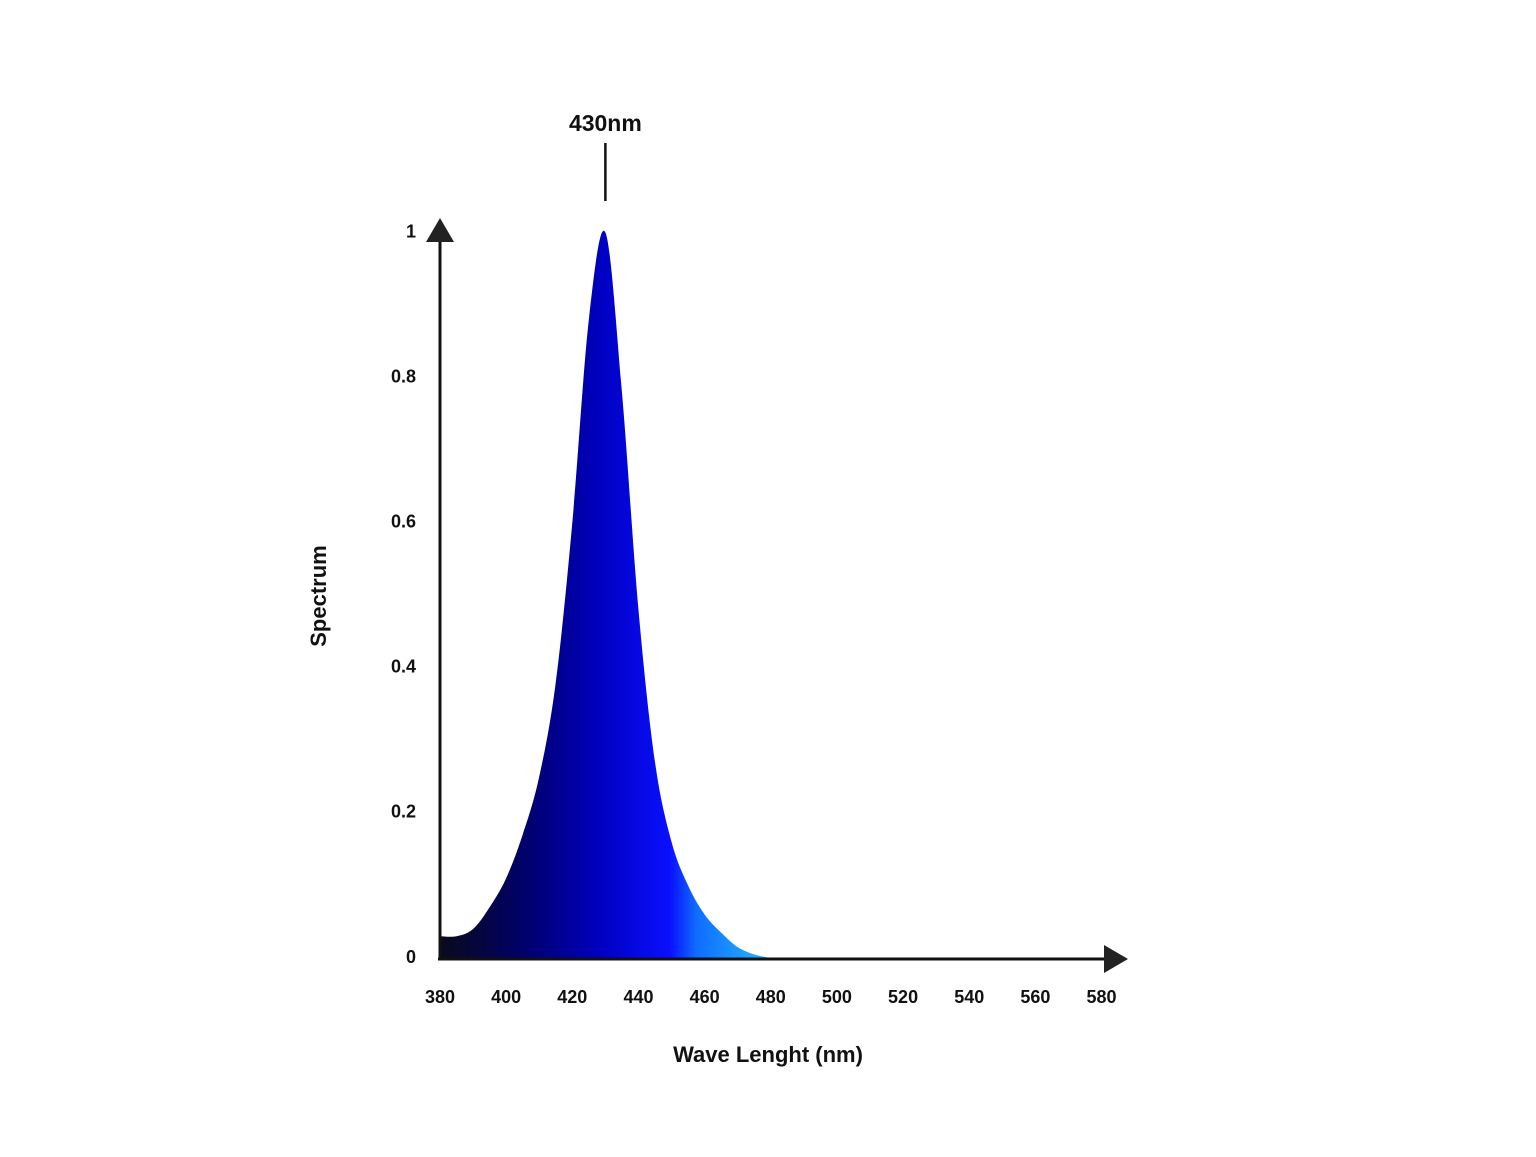 Image resolution: width=1536 pixels, height=1157 pixels. Describe the element at coordinates (771, 997) in the screenshot. I see `x-tick-label: 480` at that location.